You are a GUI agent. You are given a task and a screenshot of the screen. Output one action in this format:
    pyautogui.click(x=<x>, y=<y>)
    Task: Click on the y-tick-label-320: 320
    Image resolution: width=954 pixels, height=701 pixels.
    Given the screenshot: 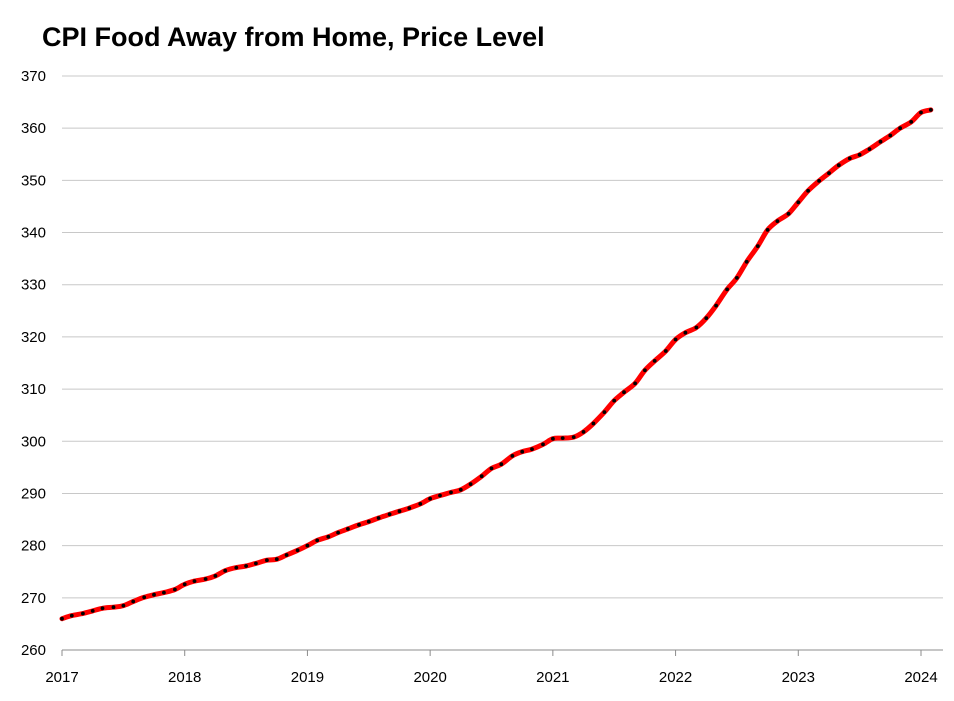 What is the action you would take?
    pyautogui.click(x=33, y=337)
    